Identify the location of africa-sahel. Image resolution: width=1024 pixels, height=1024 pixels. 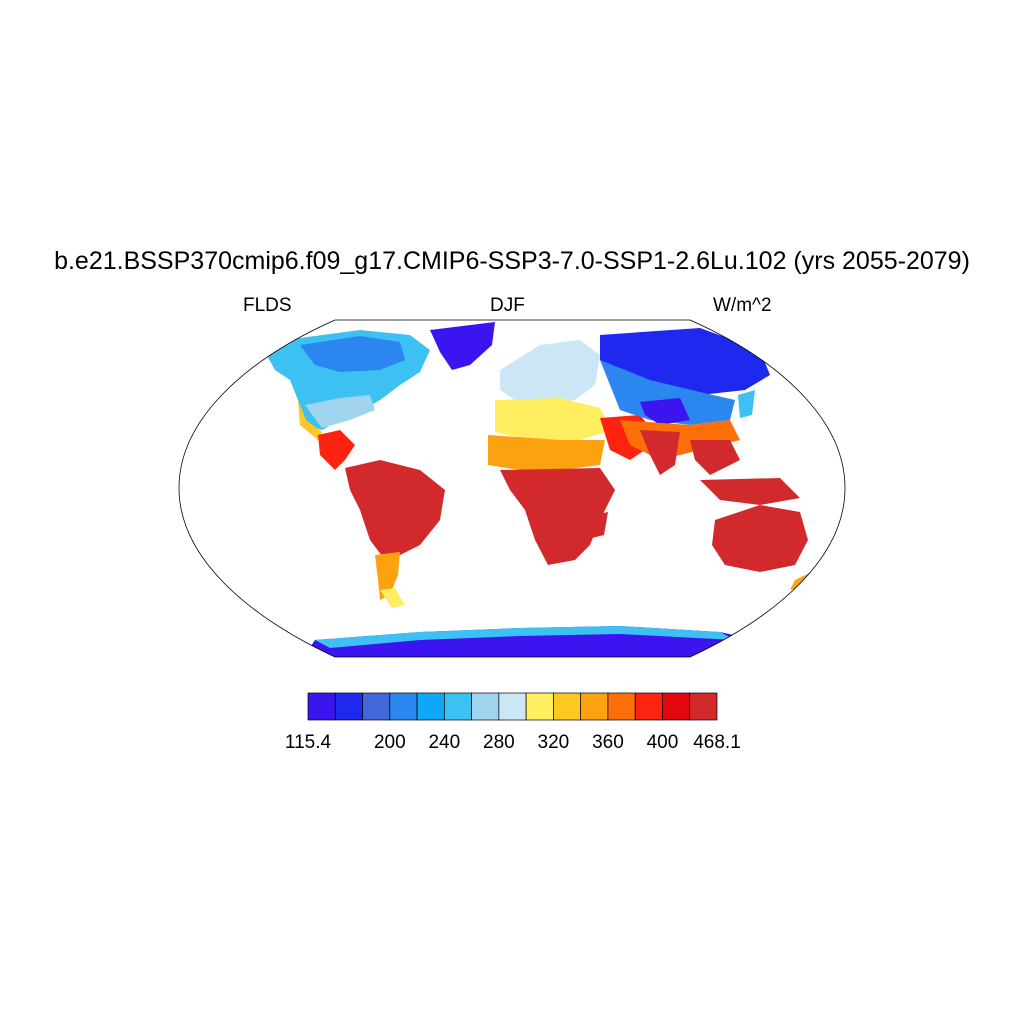
(546, 452).